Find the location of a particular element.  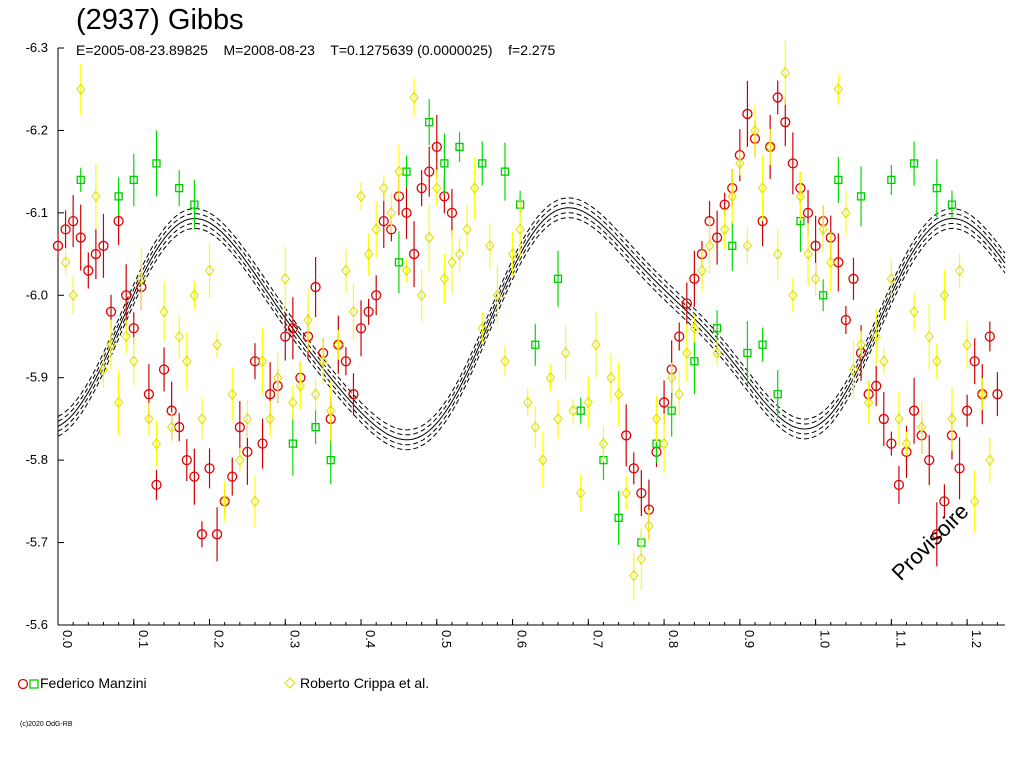

y-tick-label: -6.3 is located at coordinates (37, 47).